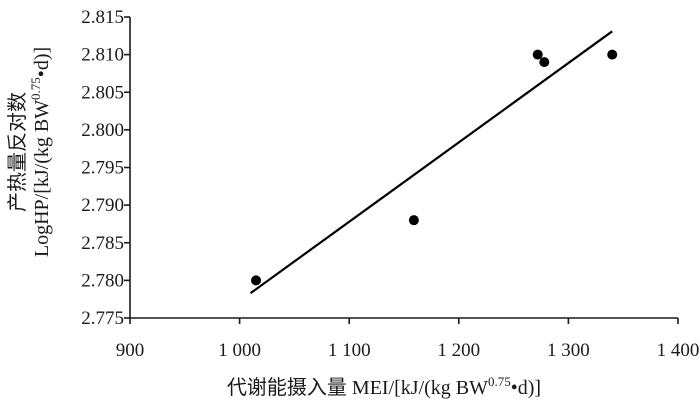  What do you see at coordinates (526, 388) in the screenshot?
I see `x-axis-title-suffix: •d)]` at bounding box center [526, 388].